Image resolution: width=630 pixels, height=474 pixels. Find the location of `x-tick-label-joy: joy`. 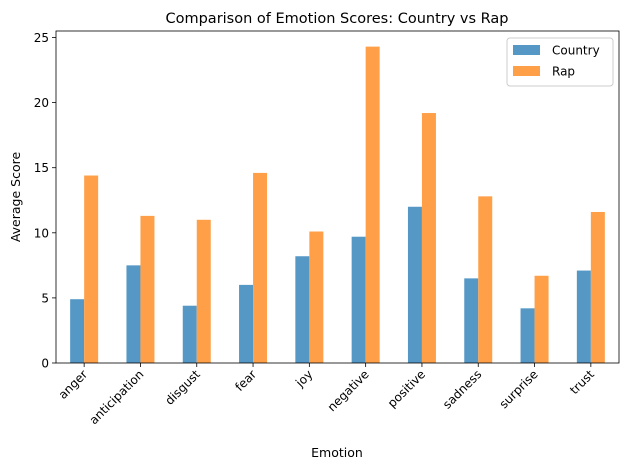

x-tick-label-joy: joy is located at coordinates (303, 378).